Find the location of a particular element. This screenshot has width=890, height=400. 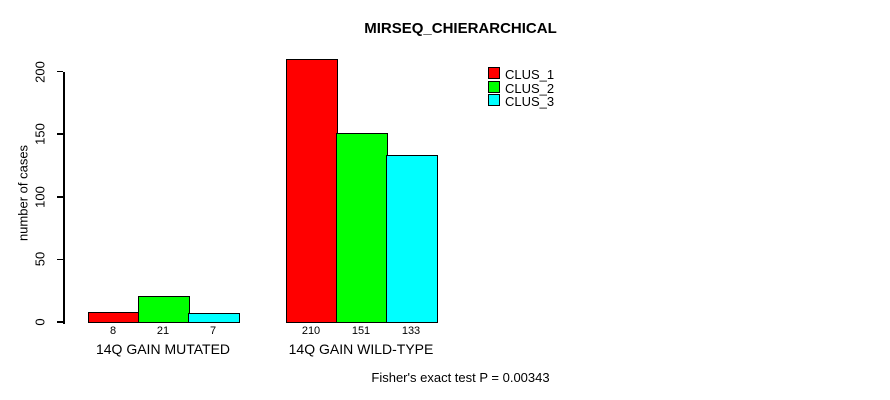

annotation-text: Fisher's exact test P = 0.00343 is located at coordinates (460, 377).